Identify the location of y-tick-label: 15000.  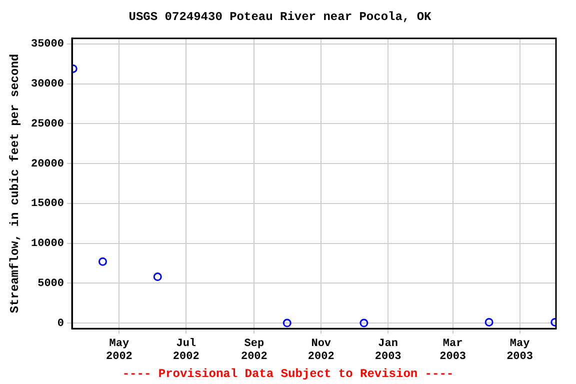
(47, 204).